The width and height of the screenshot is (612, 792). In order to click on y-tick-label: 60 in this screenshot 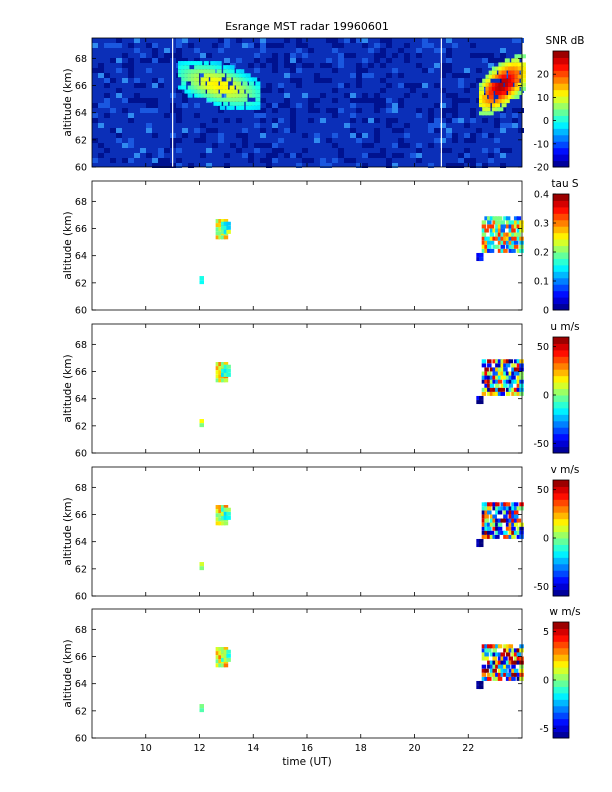, I will do `click(81, 311)`.